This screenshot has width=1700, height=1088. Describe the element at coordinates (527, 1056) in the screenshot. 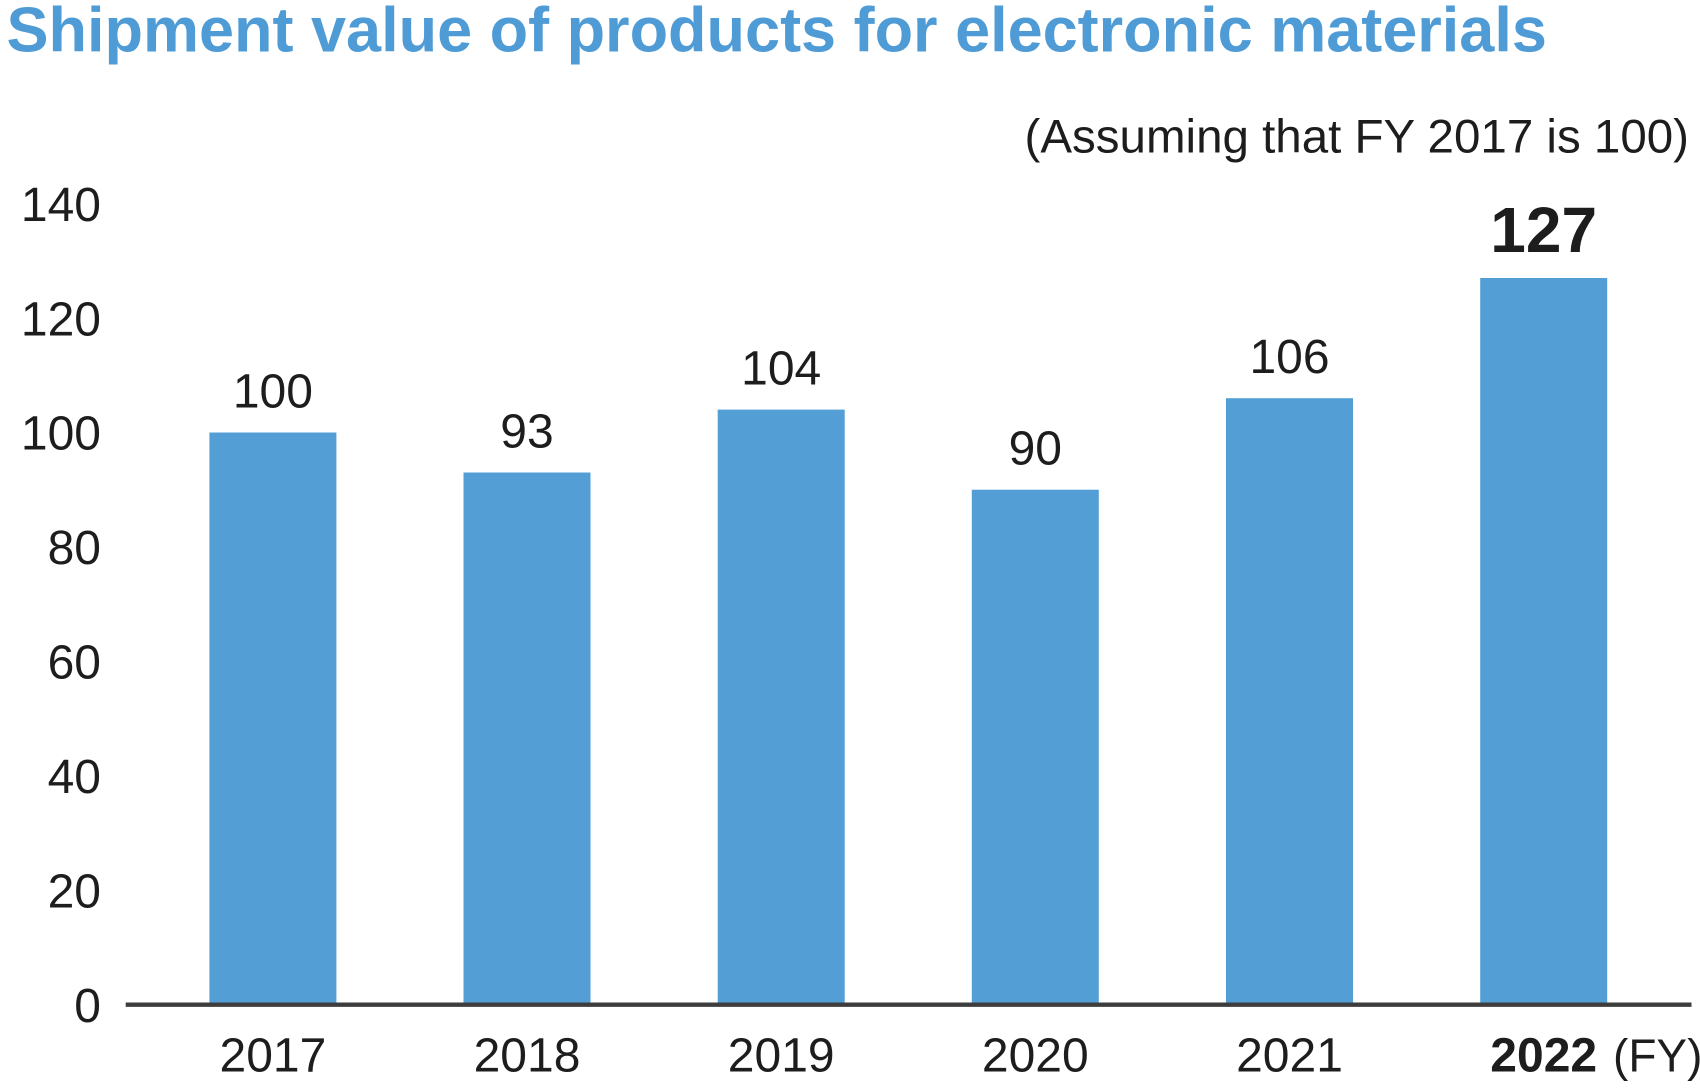

I see `svg-text: 2018` at that location.